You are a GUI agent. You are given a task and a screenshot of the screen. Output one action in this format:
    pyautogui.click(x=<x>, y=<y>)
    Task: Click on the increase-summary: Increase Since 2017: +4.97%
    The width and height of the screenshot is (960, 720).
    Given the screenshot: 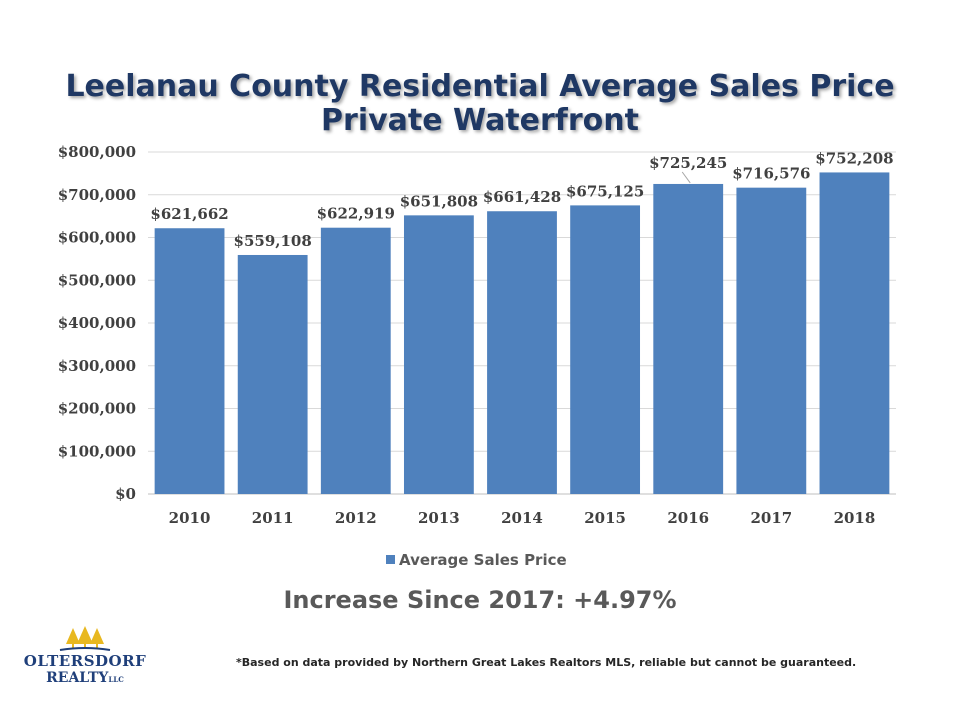 What is the action you would take?
    pyautogui.click(x=480, y=600)
    